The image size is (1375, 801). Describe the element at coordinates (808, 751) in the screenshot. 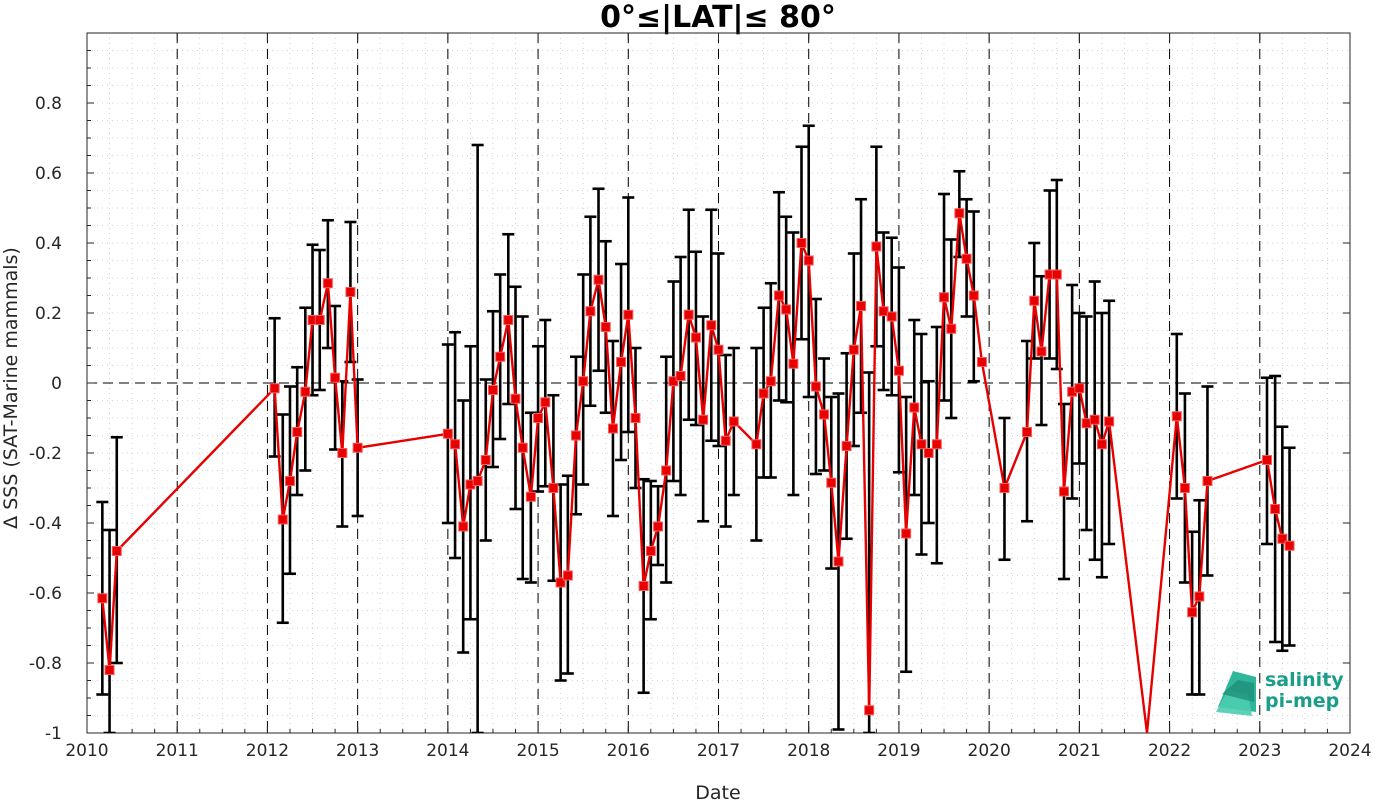

I see `x-tick-label: 2018` at that location.